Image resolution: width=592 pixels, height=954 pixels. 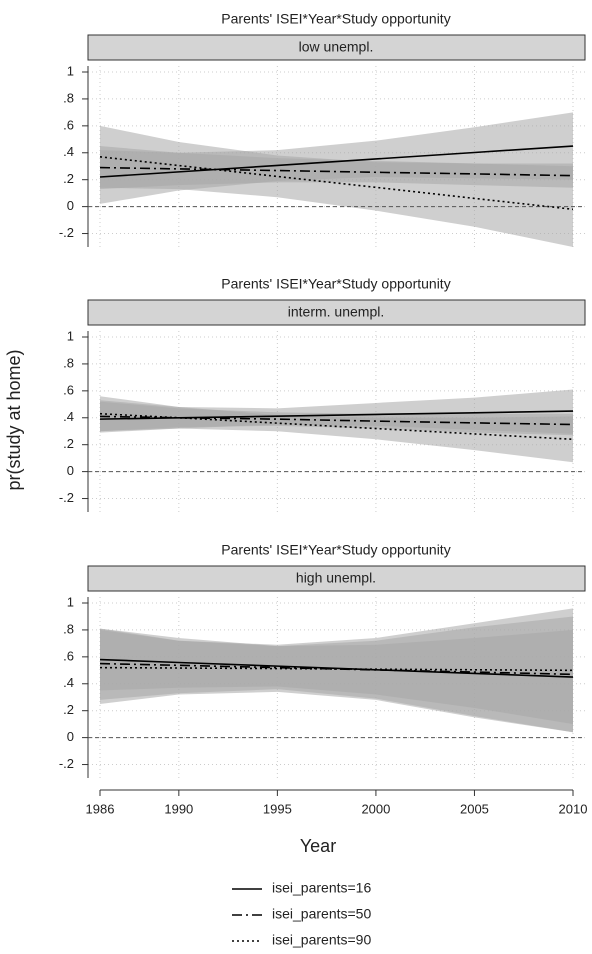 What do you see at coordinates (375, 808) in the screenshot?
I see `x-tick-label: 2000` at bounding box center [375, 808].